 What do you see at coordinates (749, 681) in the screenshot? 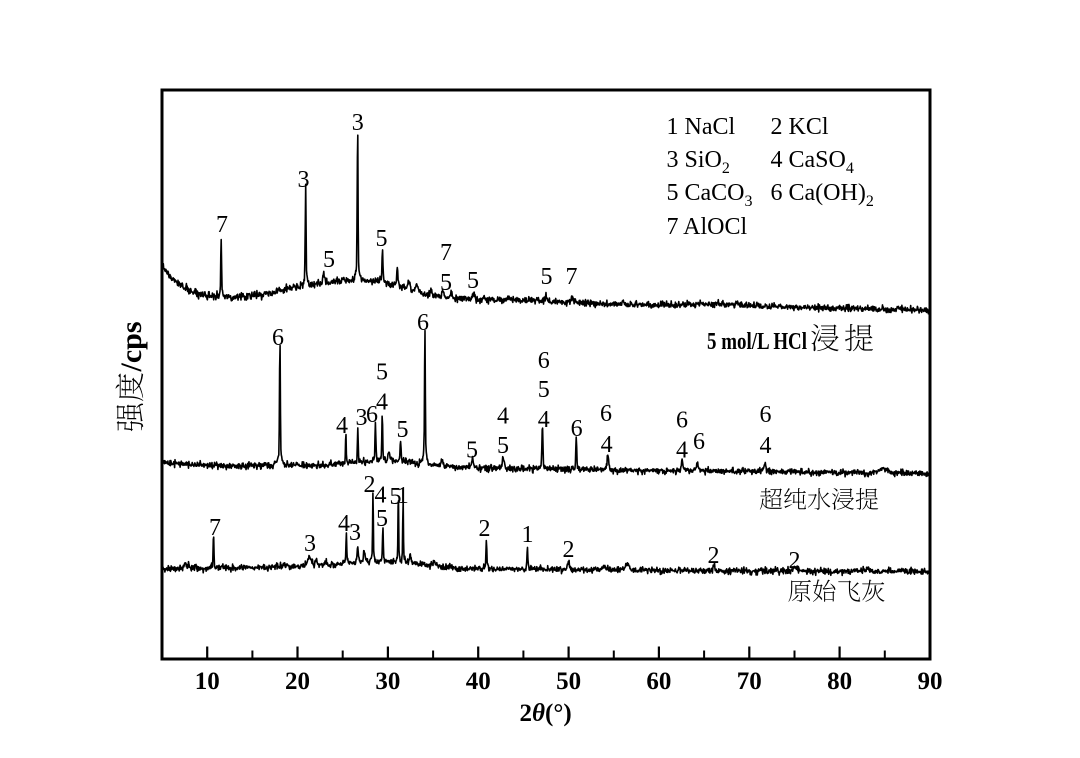
I see `svg-text: 70` at bounding box center [749, 681].